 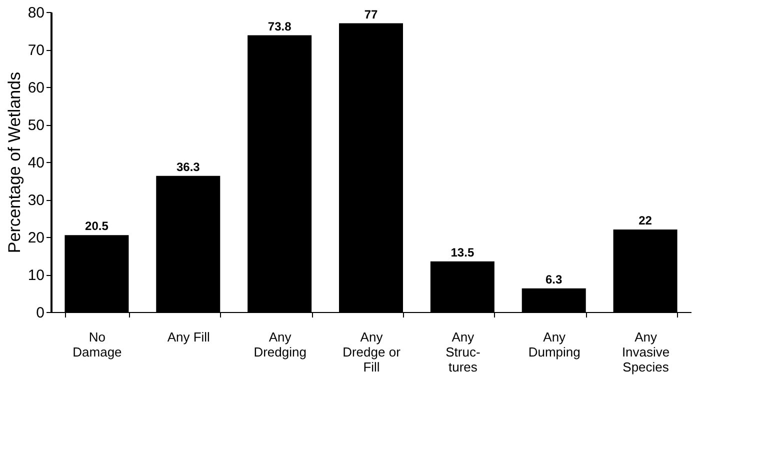 I want to click on y-tick-label: 60, so click(x=36, y=88).